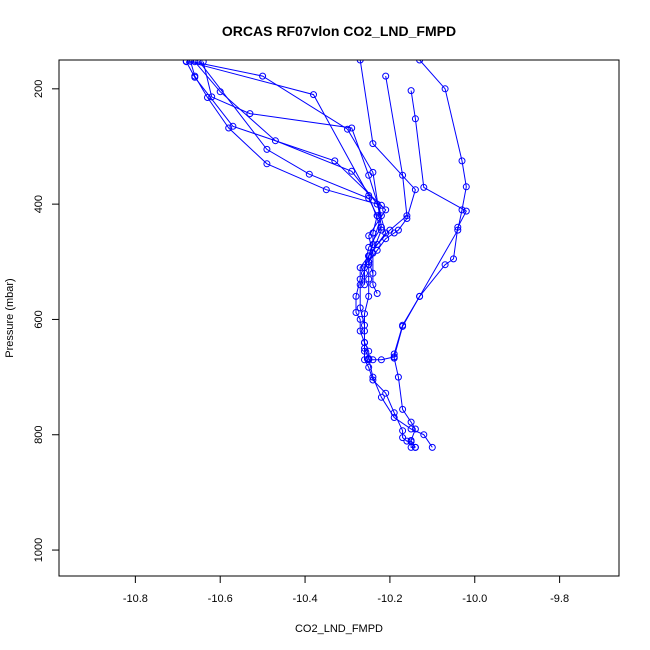  What do you see at coordinates (46, 321) in the screenshot?
I see `y-axis: 200 400 600 800 1000` at bounding box center [46, 321].